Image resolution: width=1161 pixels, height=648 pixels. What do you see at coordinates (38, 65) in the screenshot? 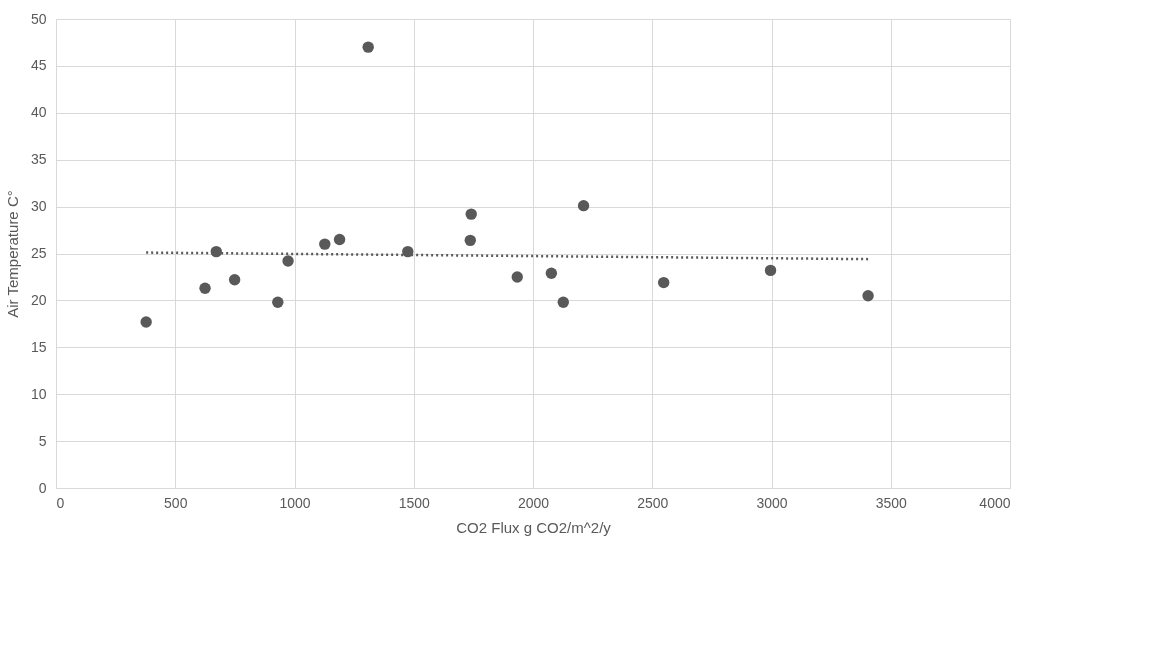
I see `y-tick-label: 45` at bounding box center [38, 65].